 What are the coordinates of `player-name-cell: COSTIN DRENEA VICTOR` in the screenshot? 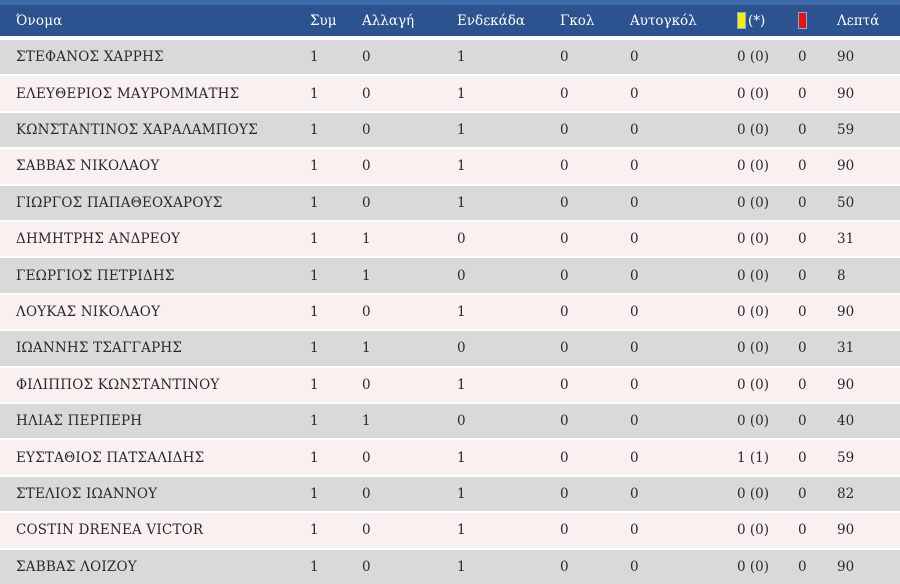 It's located at (110, 530).